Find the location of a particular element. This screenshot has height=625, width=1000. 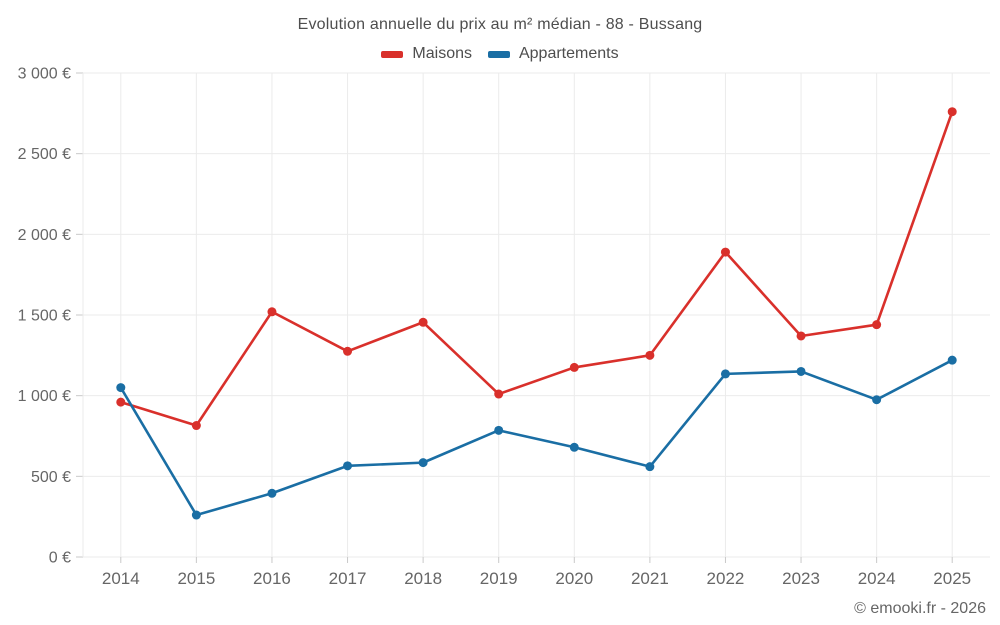

data-point-appartements-2024 is located at coordinates (877, 400).